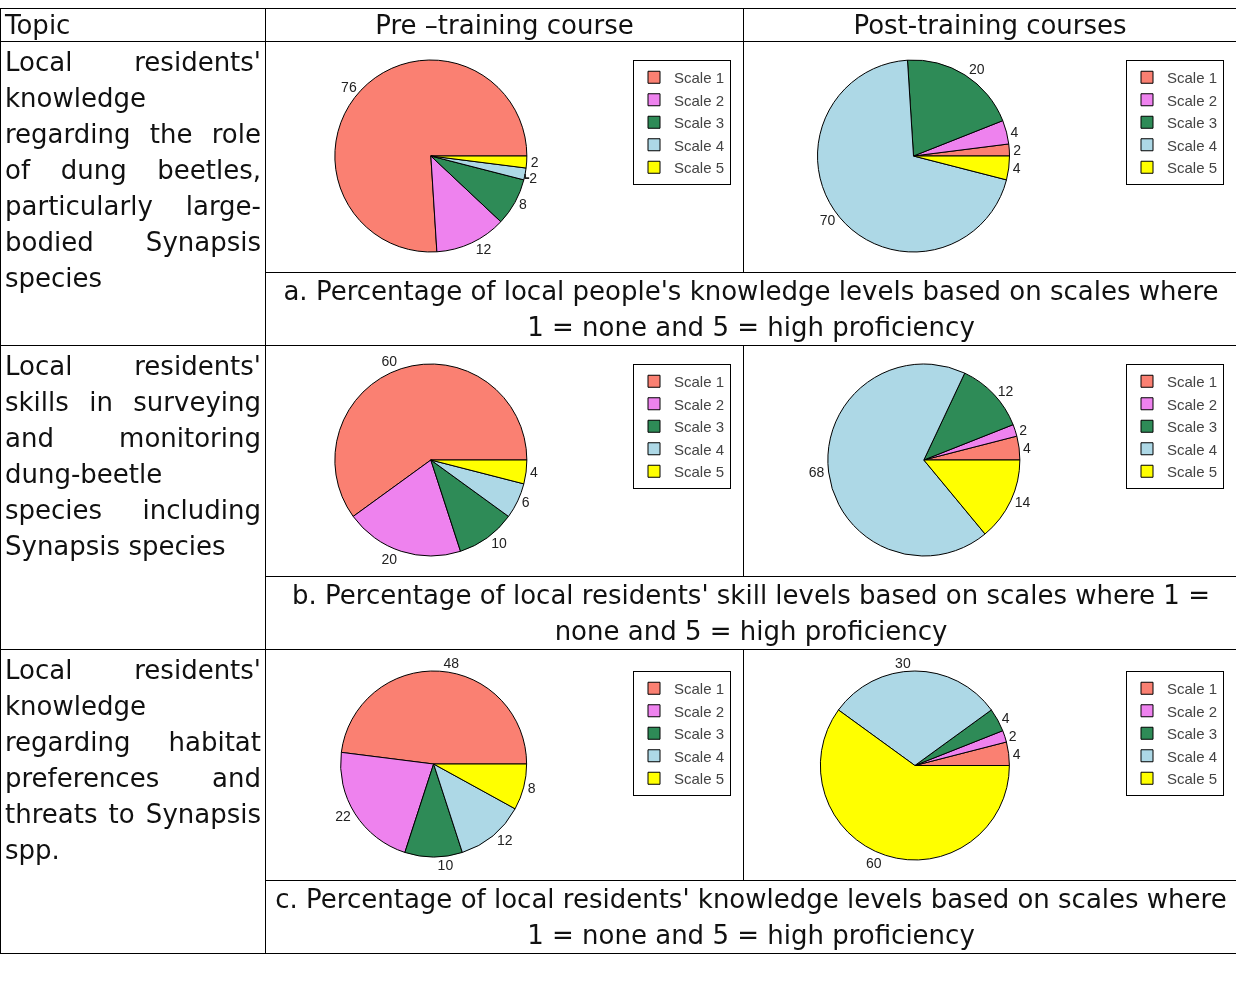 This screenshot has height=1003, width=1236. I want to click on text: c. Percentage of local residents' knowledge levels based on scales where 1 = none and 5 = high proficiency, so click(750, 917).